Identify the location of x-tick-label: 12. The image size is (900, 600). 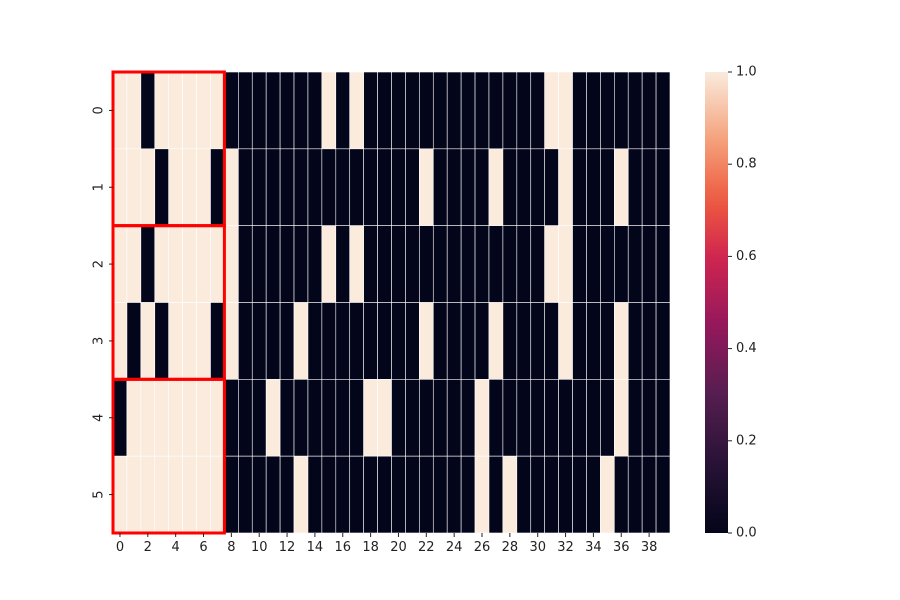
(287, 547).